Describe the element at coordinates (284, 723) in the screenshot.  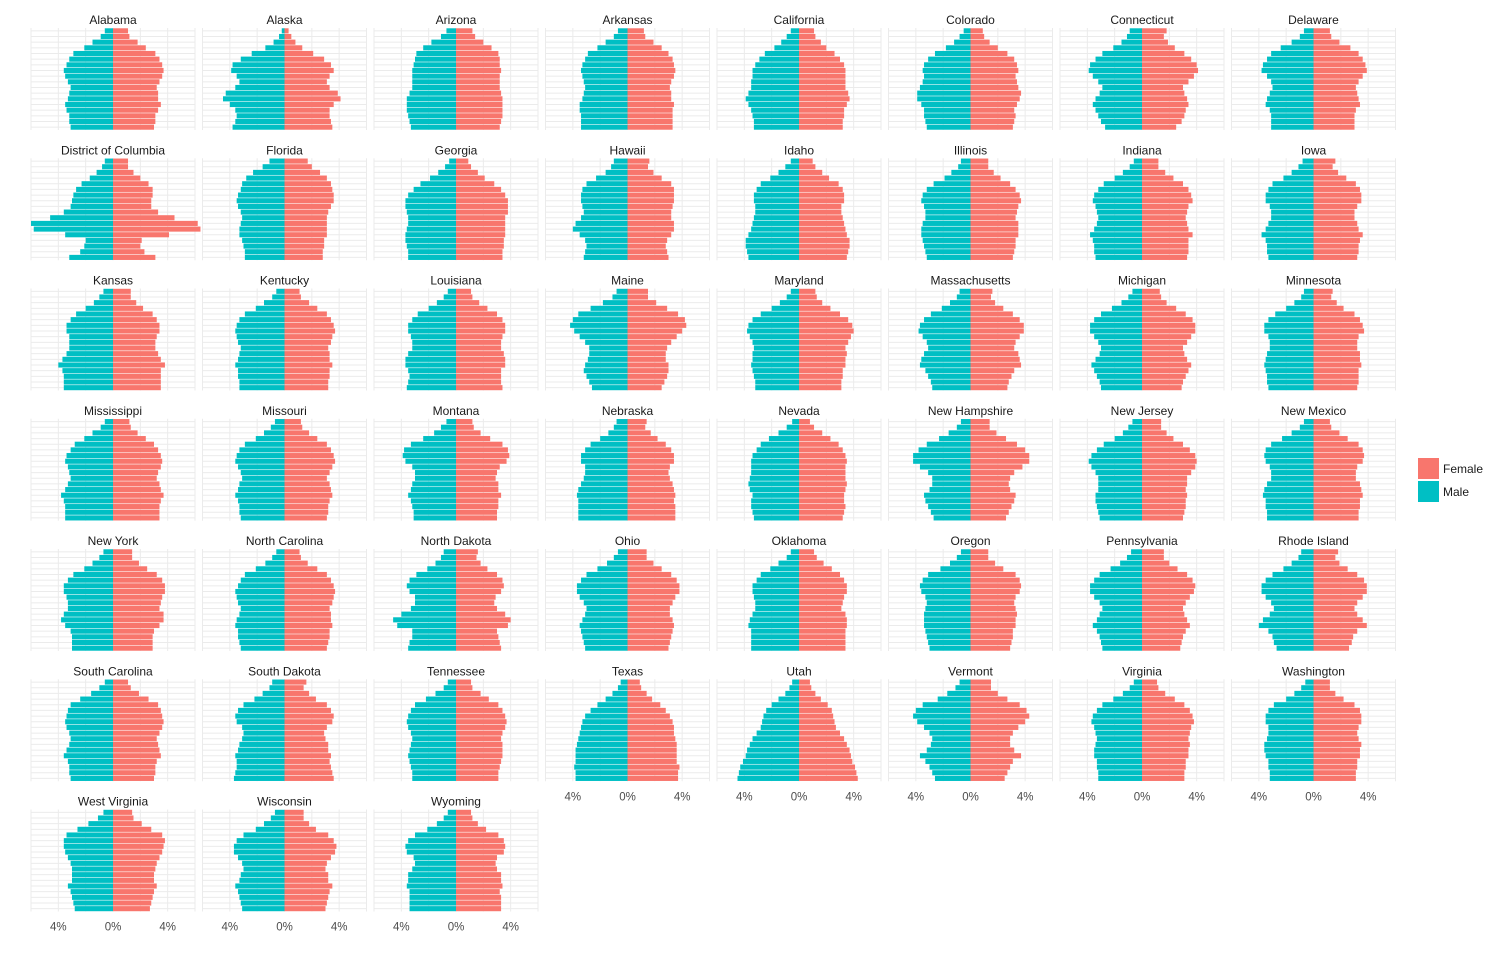
I see `panel-south-dakota: South Dakota` at that location.